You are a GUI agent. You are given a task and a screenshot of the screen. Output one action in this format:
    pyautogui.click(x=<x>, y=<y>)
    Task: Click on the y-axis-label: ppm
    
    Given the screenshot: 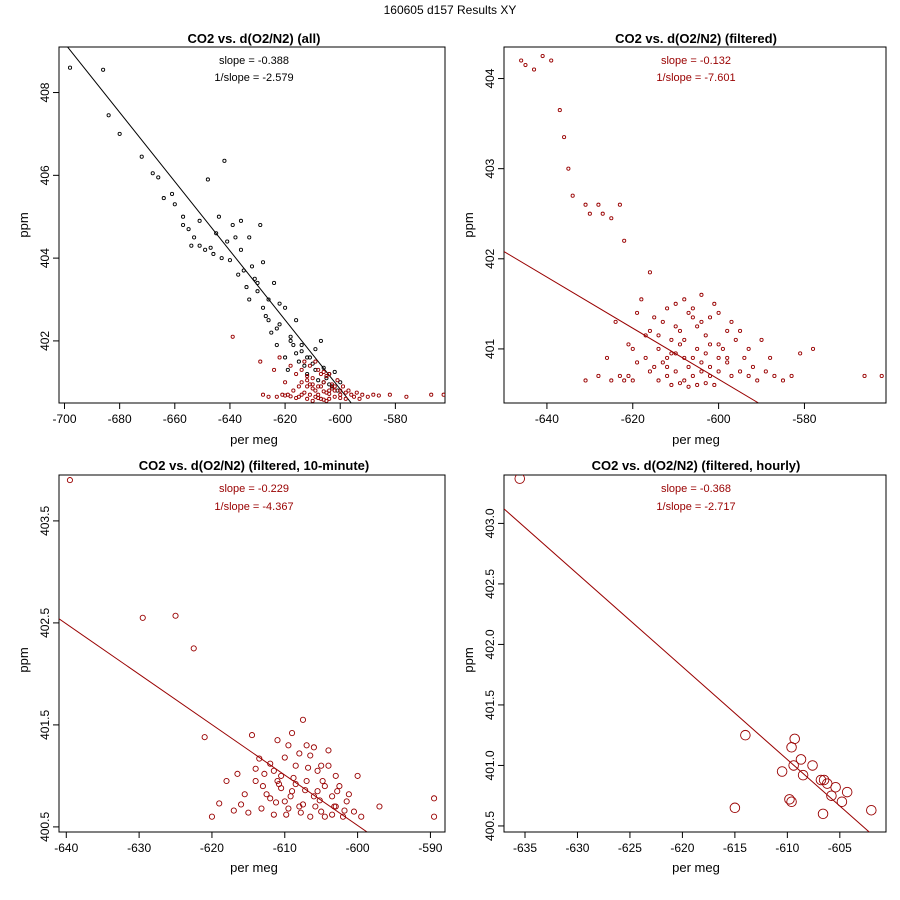 What is the action you would take?
    pyautogui.click(x=23, y=659)
    